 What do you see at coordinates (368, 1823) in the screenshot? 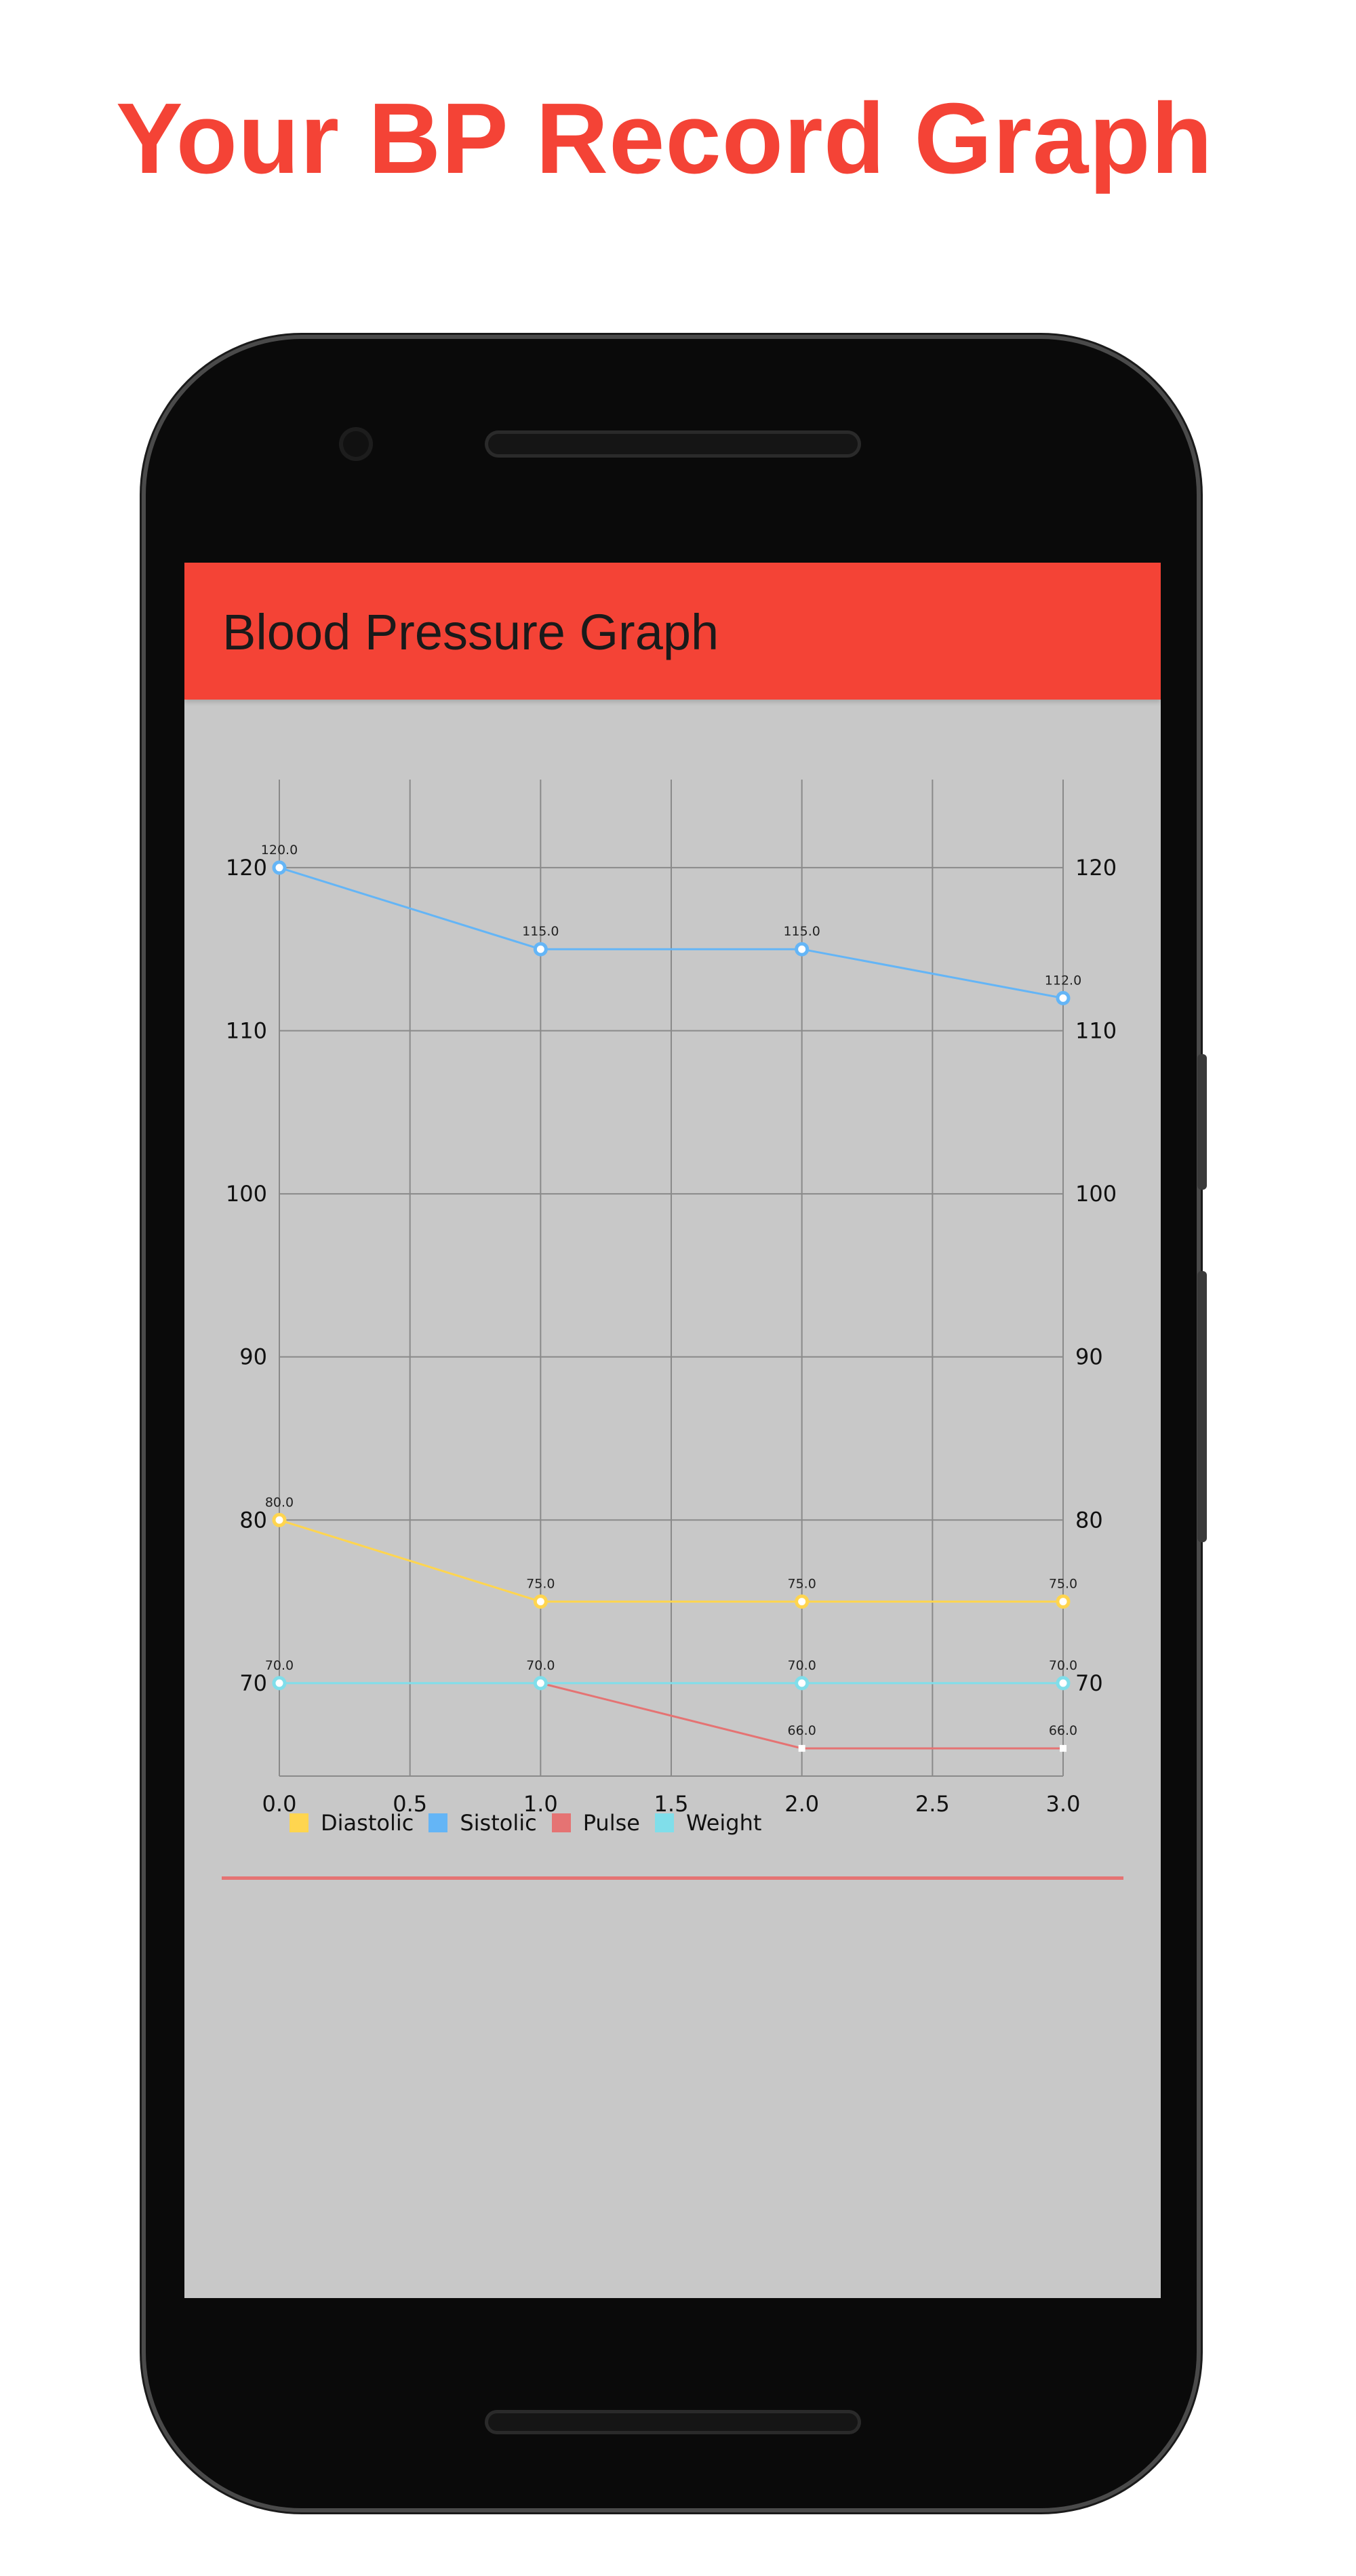
I see `legend-label: Diastolic` at bounding box center [368, 1823].